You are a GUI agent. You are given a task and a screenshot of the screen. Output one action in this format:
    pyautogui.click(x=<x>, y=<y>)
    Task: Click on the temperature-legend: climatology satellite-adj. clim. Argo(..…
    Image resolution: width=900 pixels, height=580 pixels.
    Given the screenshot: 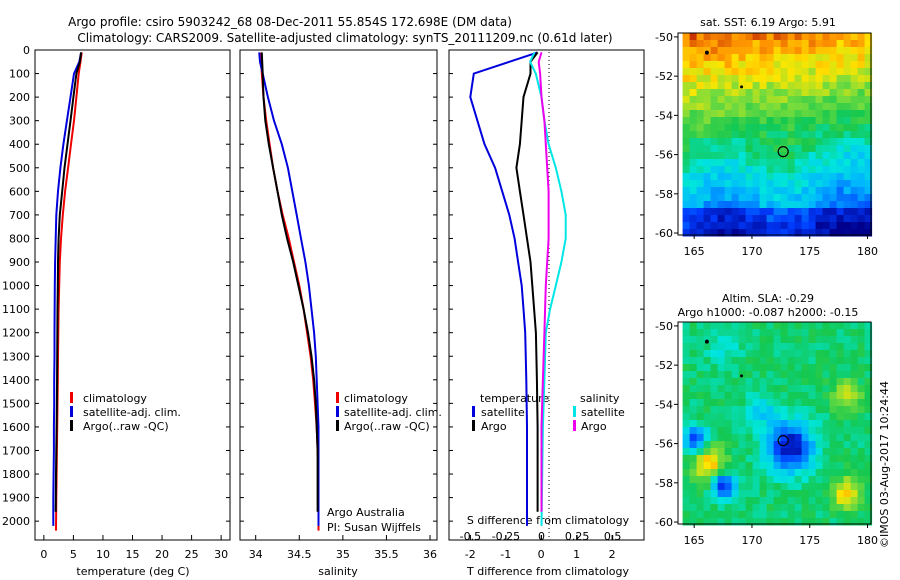 What is the action you would take?
    pyautogui.click(x=125, y=412)
    